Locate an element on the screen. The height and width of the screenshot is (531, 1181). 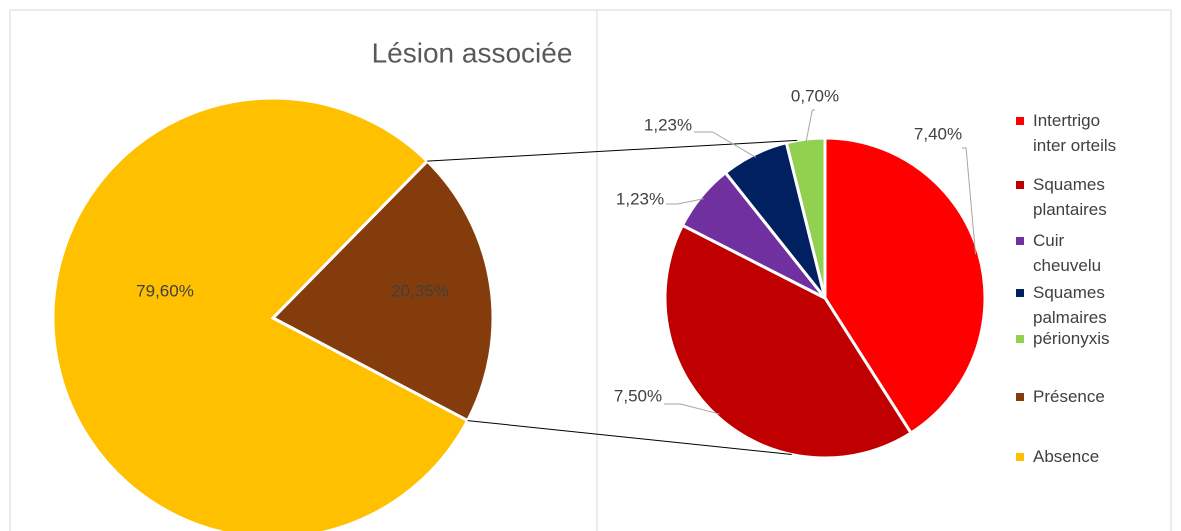
data-label: 7,40% is located at coordinates (938, 133).